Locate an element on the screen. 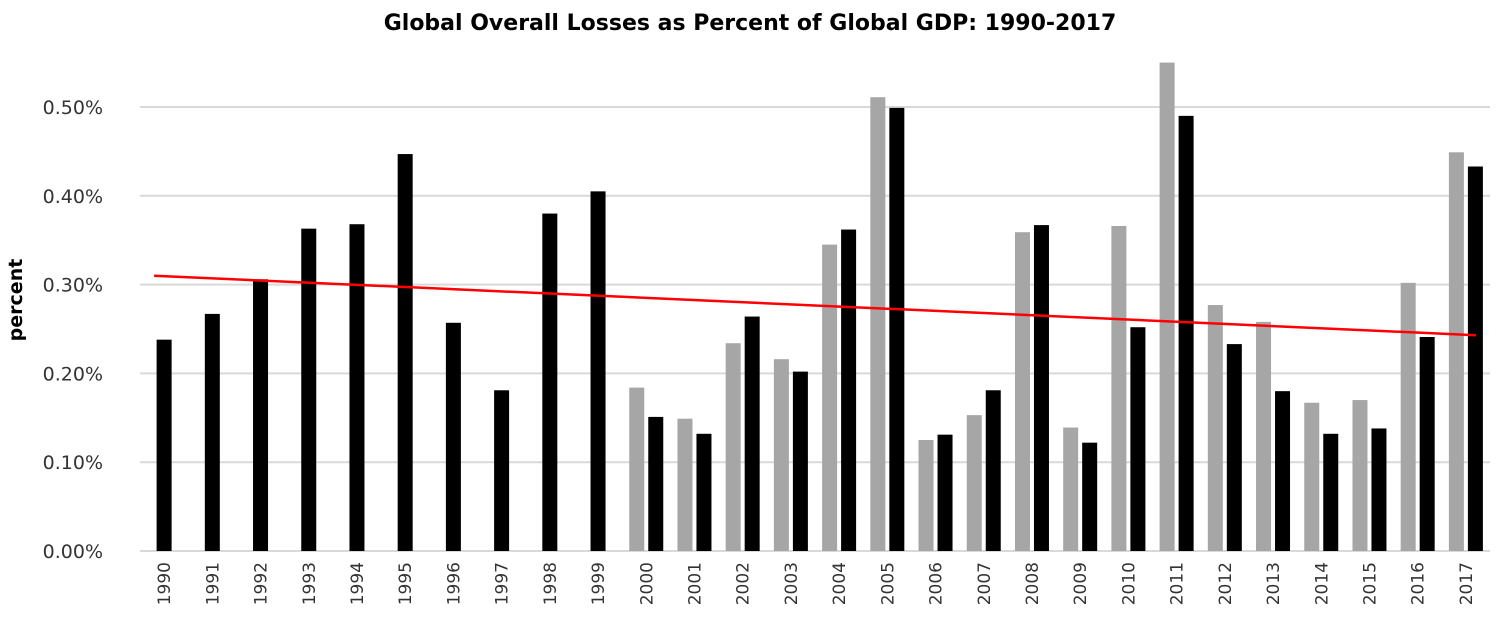 The height and width of the screenshot is (630, 1500). y-axis-label: percent is located at coordinates (16, 300).